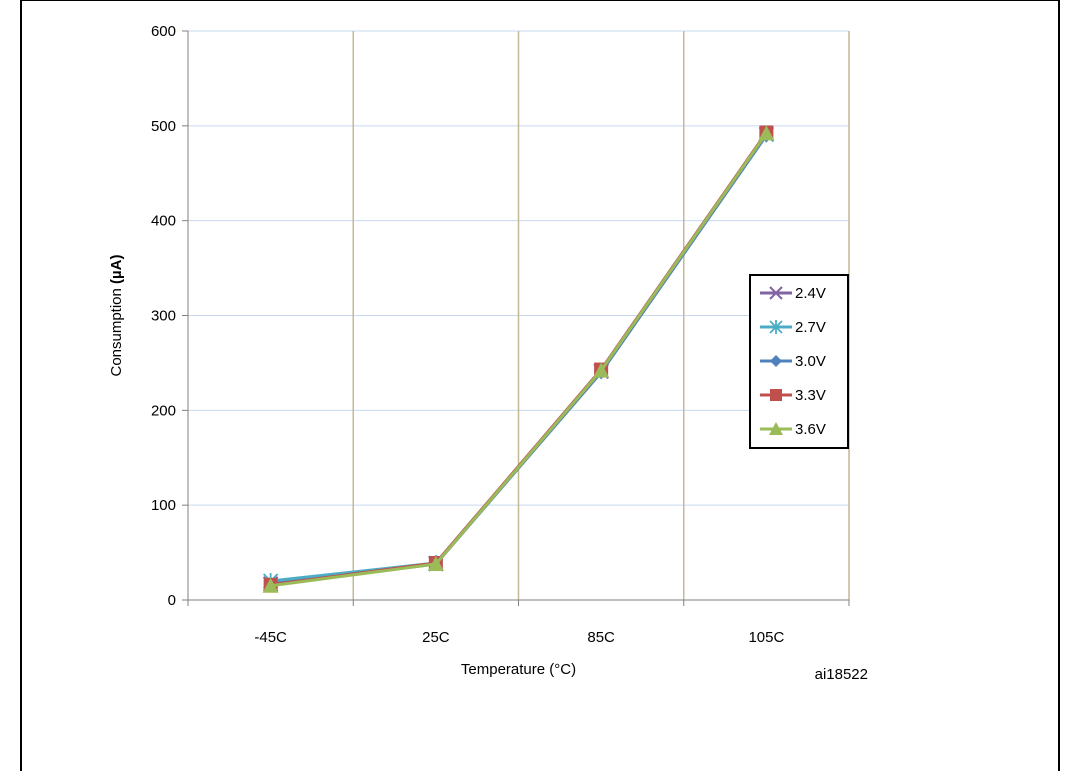 This screenshot has height=771, width=1080. What do you see at coordinates (810, 361) in the screenshot?
I see `legend-label: 3.0V` at bounding box center [810, 361].